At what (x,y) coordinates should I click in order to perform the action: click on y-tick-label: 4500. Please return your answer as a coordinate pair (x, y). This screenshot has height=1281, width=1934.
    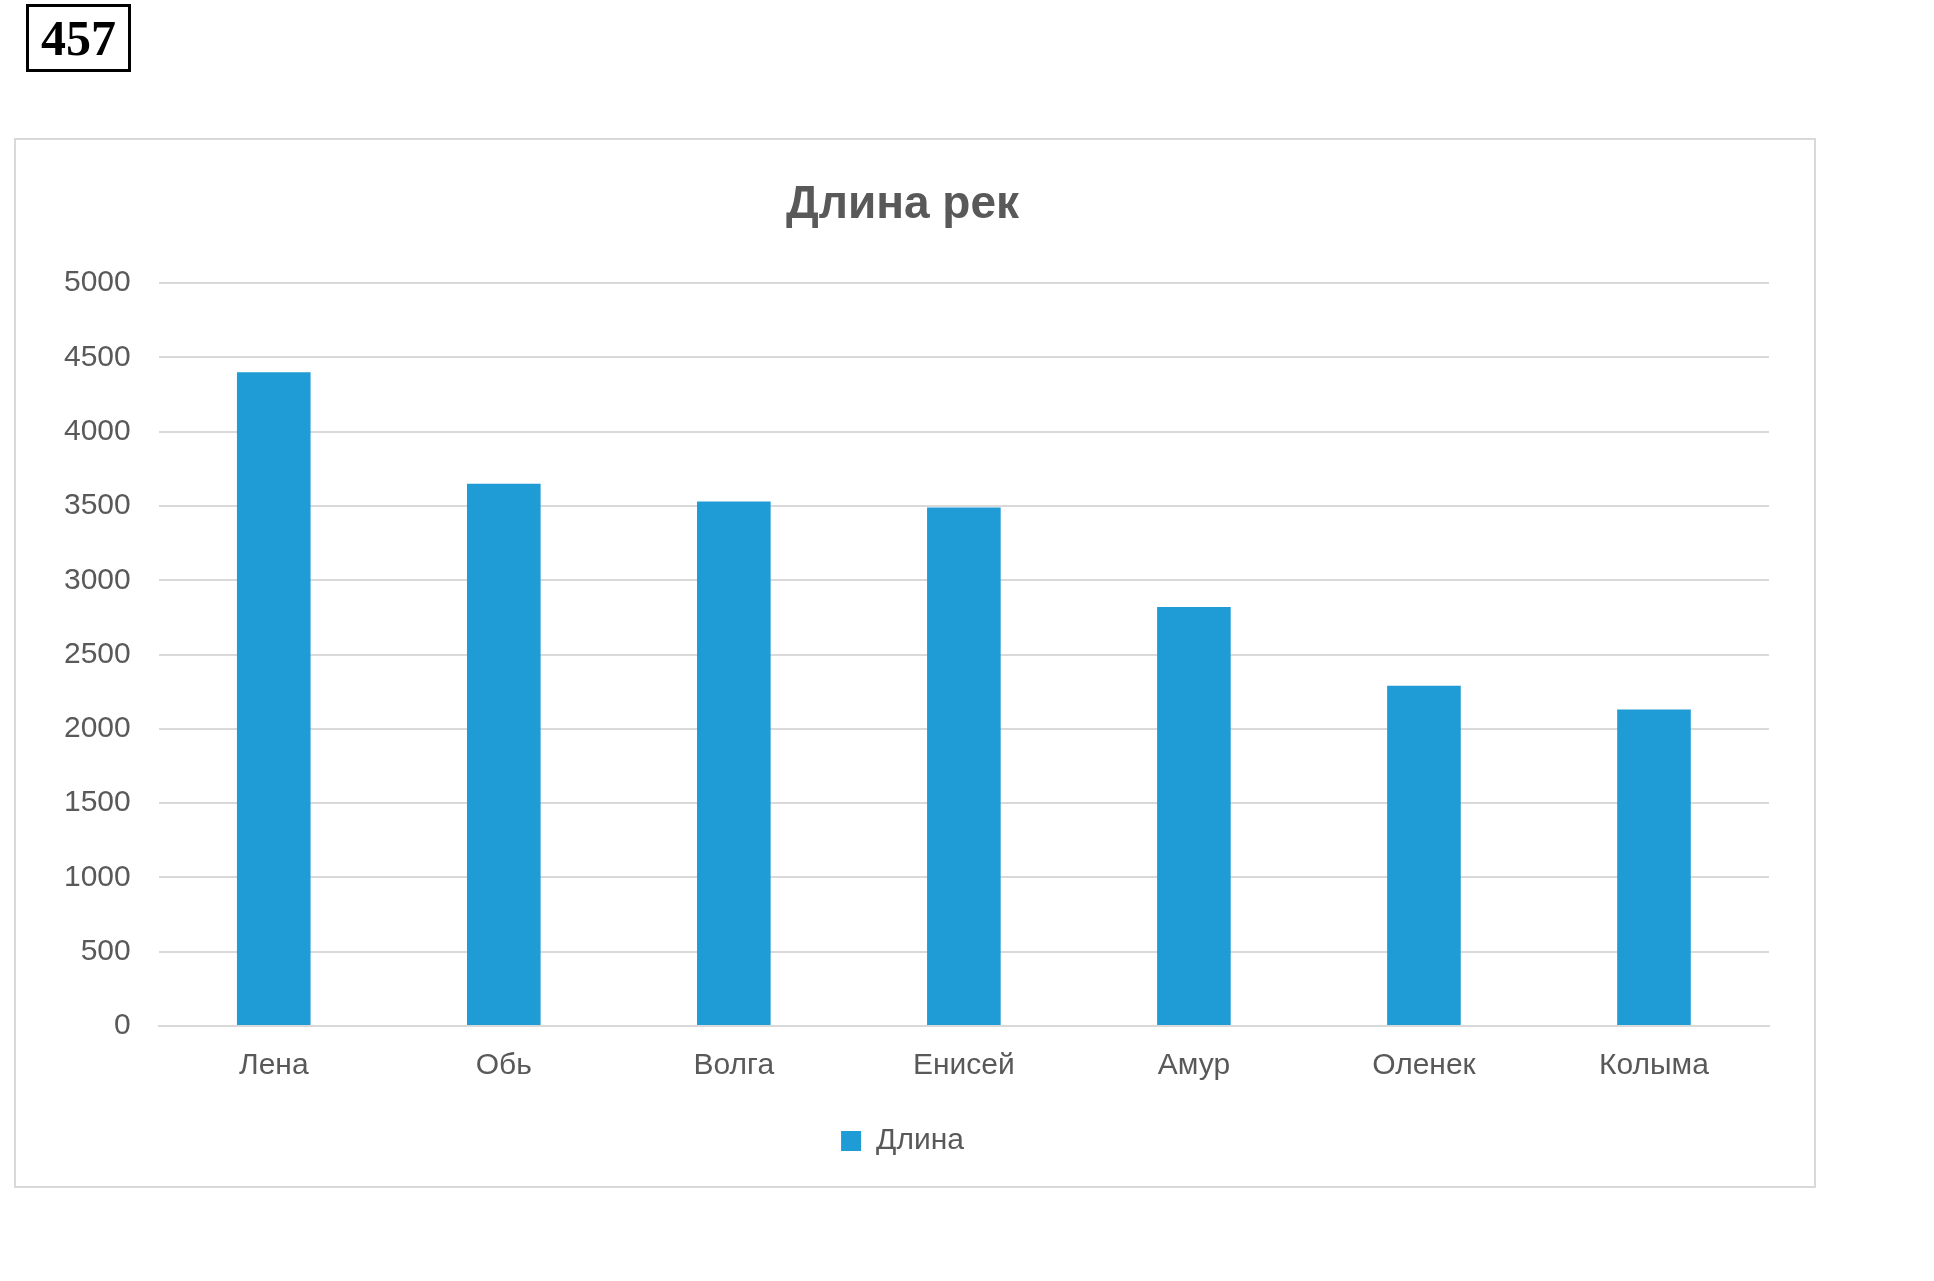
    Looking at the image, I should click on (97, 355).